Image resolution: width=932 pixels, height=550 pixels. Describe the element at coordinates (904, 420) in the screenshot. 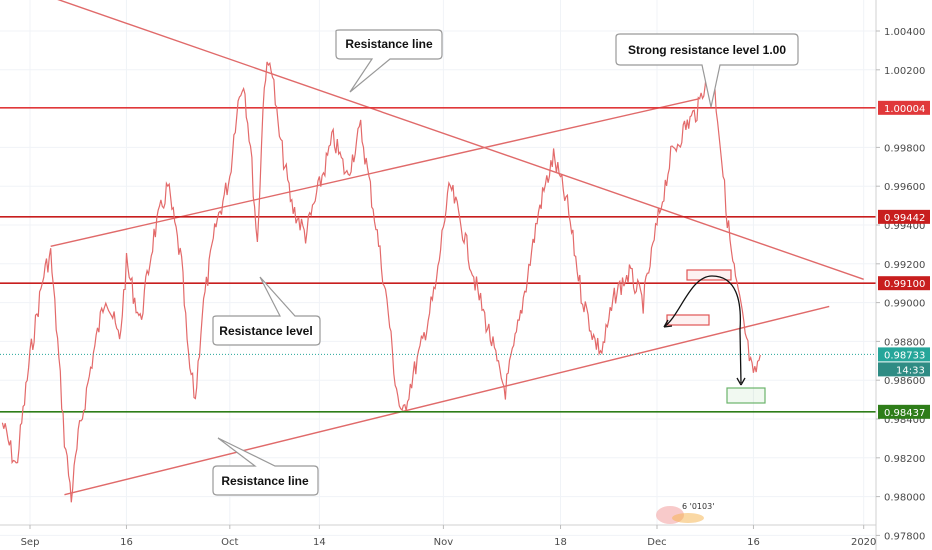

I see `y-tick-label: 0.98400` at that location.